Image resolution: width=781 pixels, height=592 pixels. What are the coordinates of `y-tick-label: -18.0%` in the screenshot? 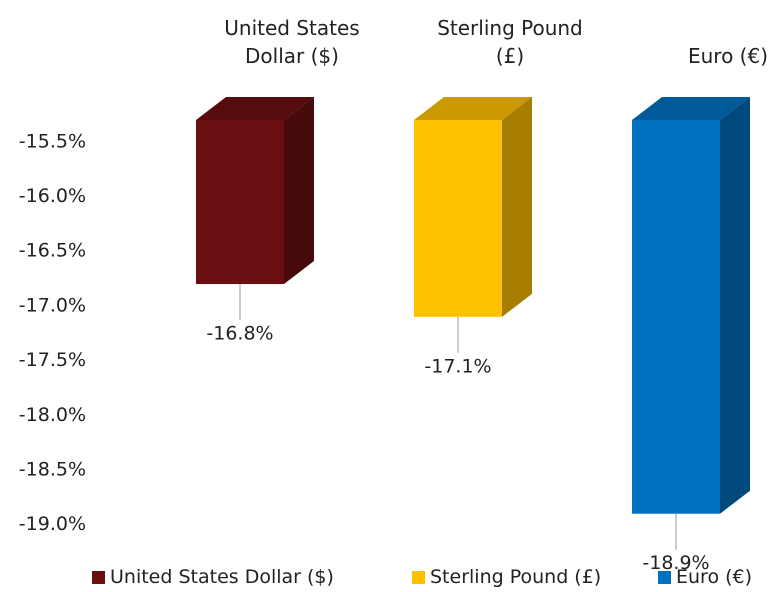 It's located at (52, 415).